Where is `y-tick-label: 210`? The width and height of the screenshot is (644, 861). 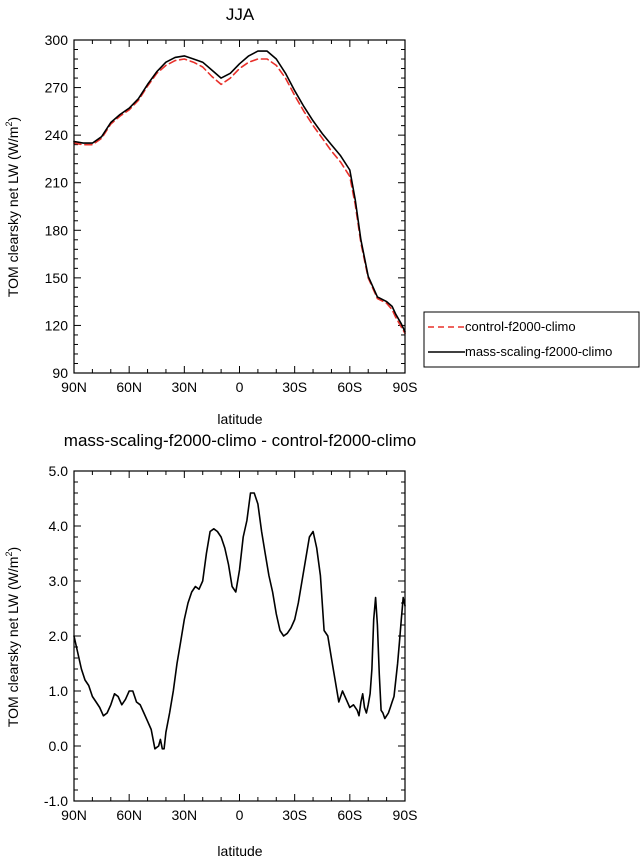 y-tick-label: 210 is located at coordinates (57, 183).